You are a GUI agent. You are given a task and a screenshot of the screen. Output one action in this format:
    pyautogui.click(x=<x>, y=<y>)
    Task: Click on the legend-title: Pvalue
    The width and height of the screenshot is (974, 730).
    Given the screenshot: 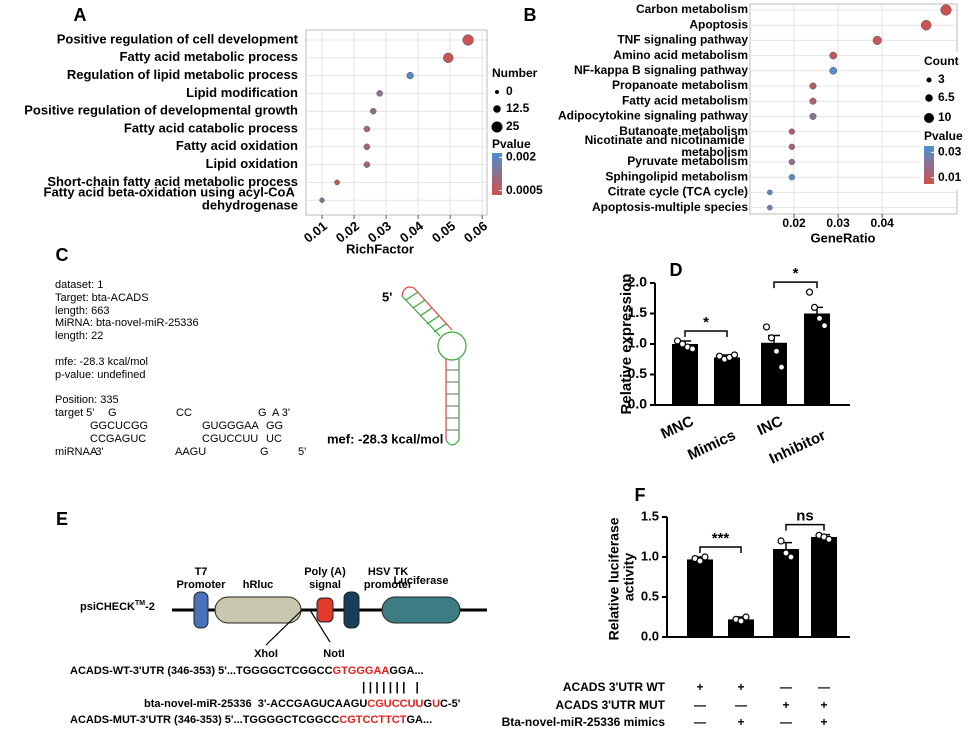 What is the action you would take?
    pyautogui.click(x=511, y=144)
    